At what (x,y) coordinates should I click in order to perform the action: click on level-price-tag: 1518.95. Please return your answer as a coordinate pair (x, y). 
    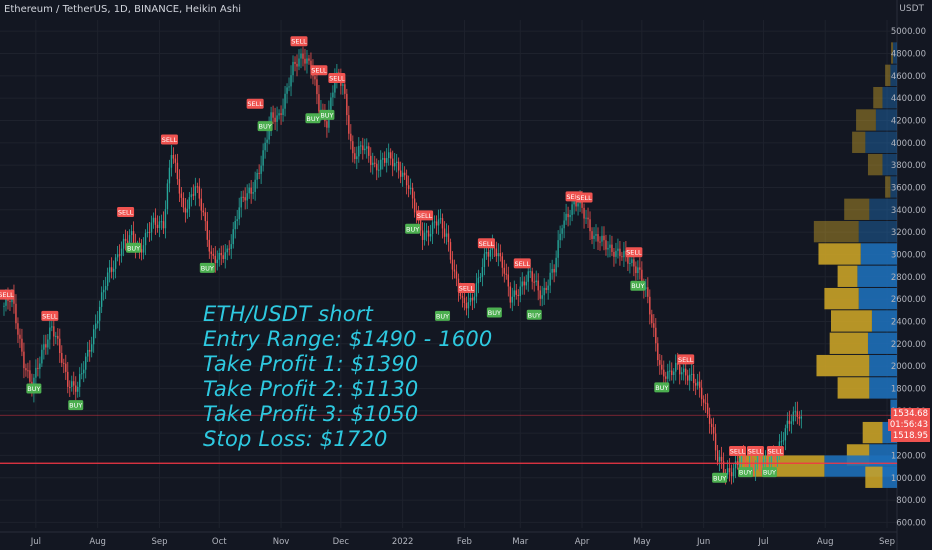
    Looking at the image, I should click on (910, 436).